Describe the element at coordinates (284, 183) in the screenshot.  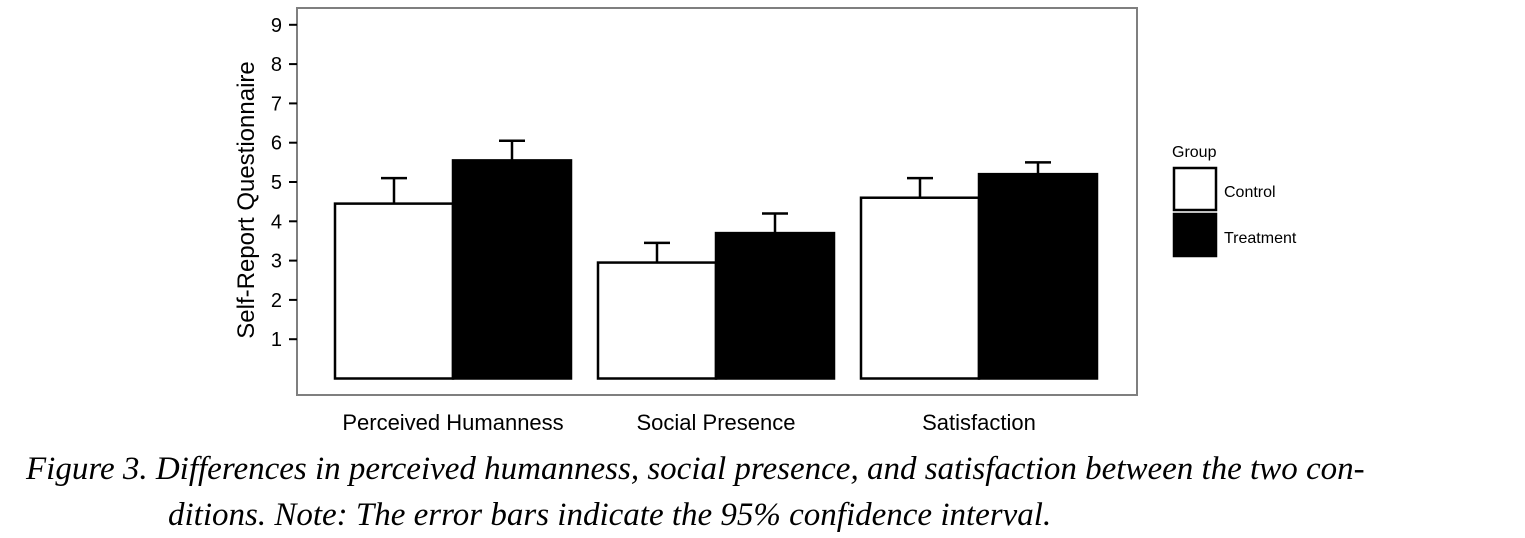
I see `y-axis: 1 2 3 4 5 6 7 8 9` at that location.